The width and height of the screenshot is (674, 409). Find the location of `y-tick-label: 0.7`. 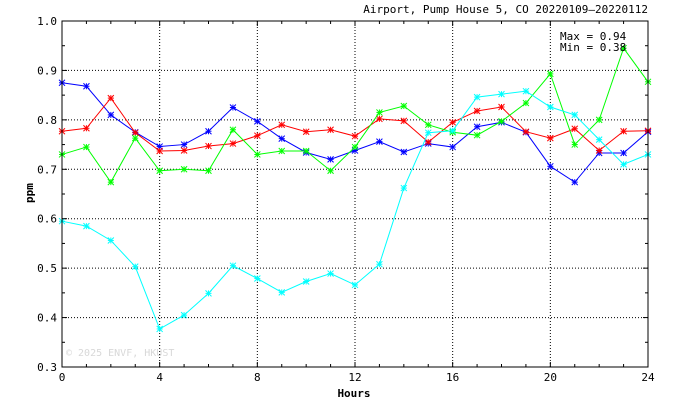

y-tick-label: 0.7 is located at coordinates (47, 169).